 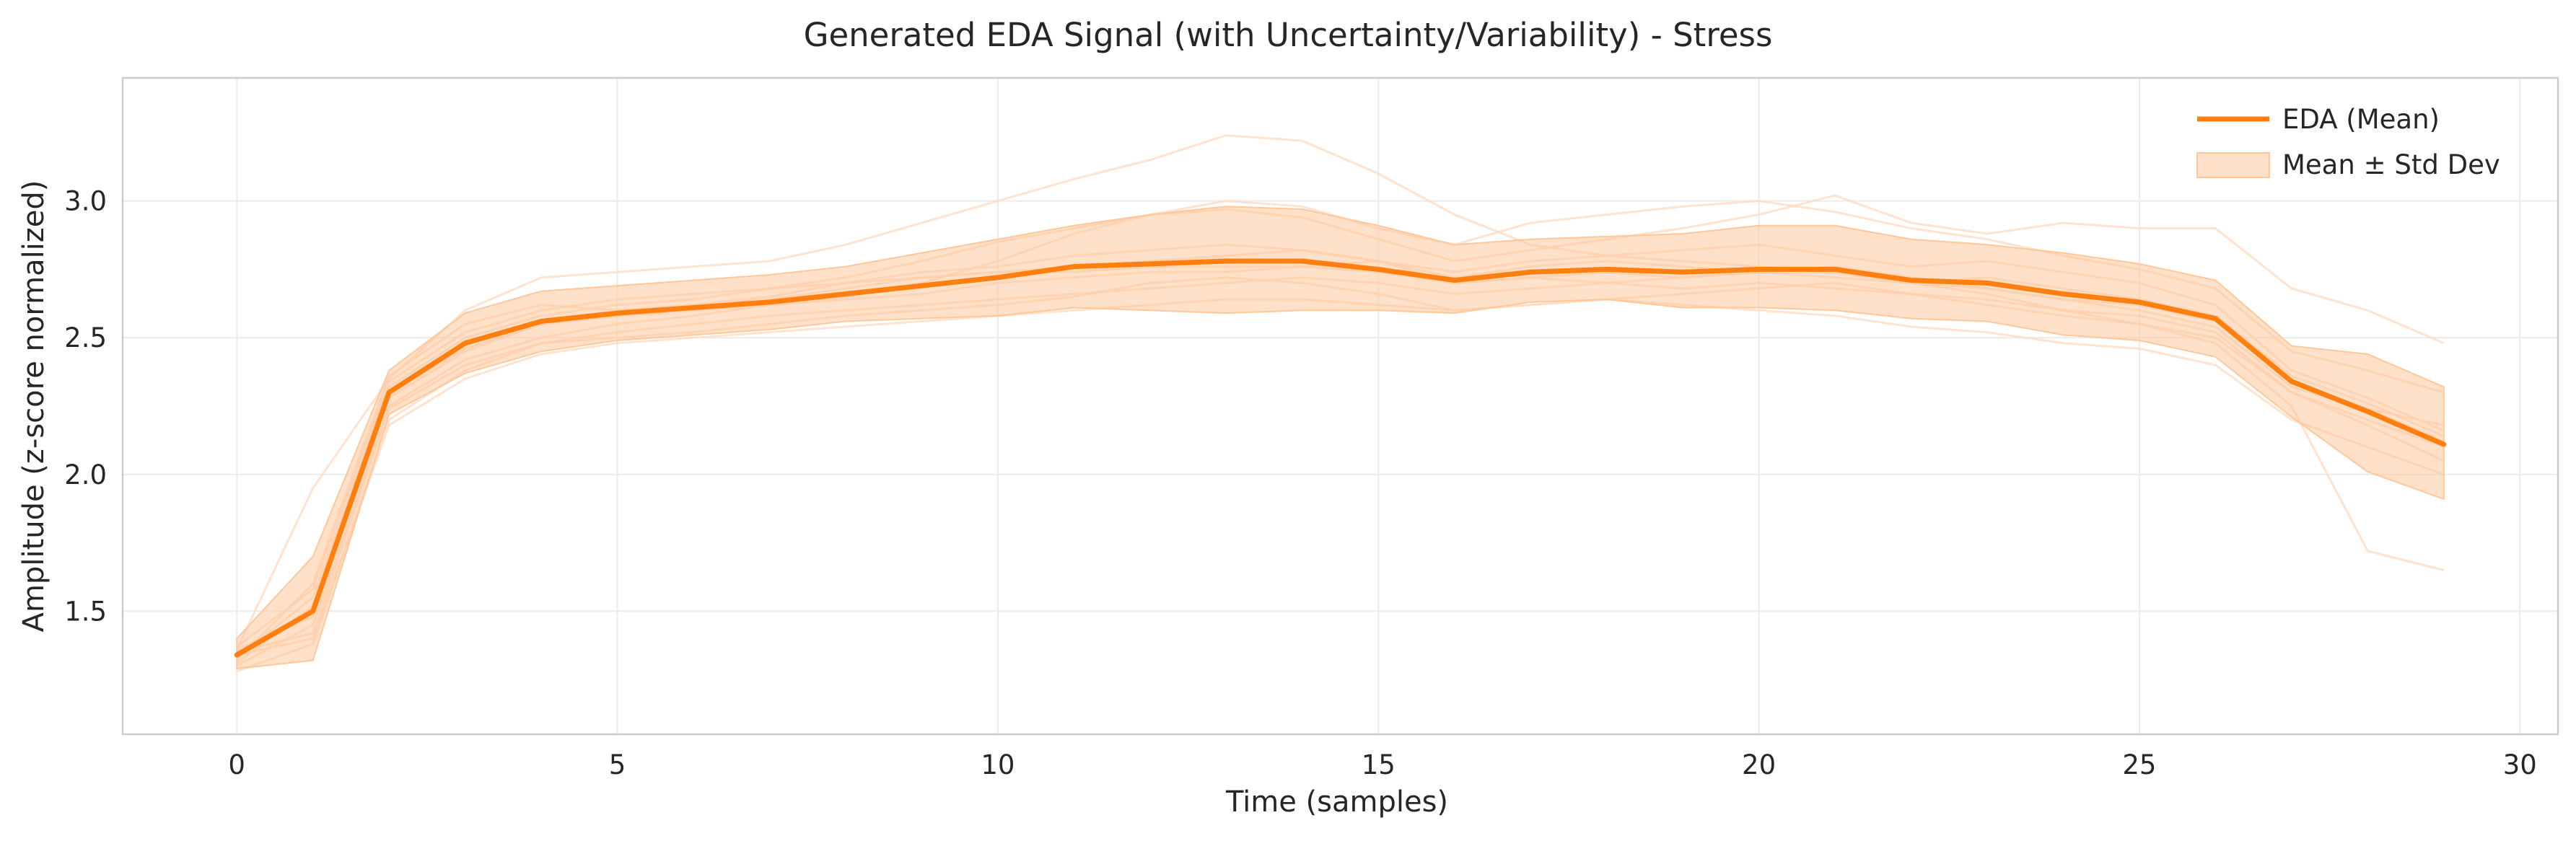 What do you see at coordinates (2348, 142) in the screenshot?
I see `legend: EDA (Mean) Mean ± Std Dev` at bounding box center [2348, 142].